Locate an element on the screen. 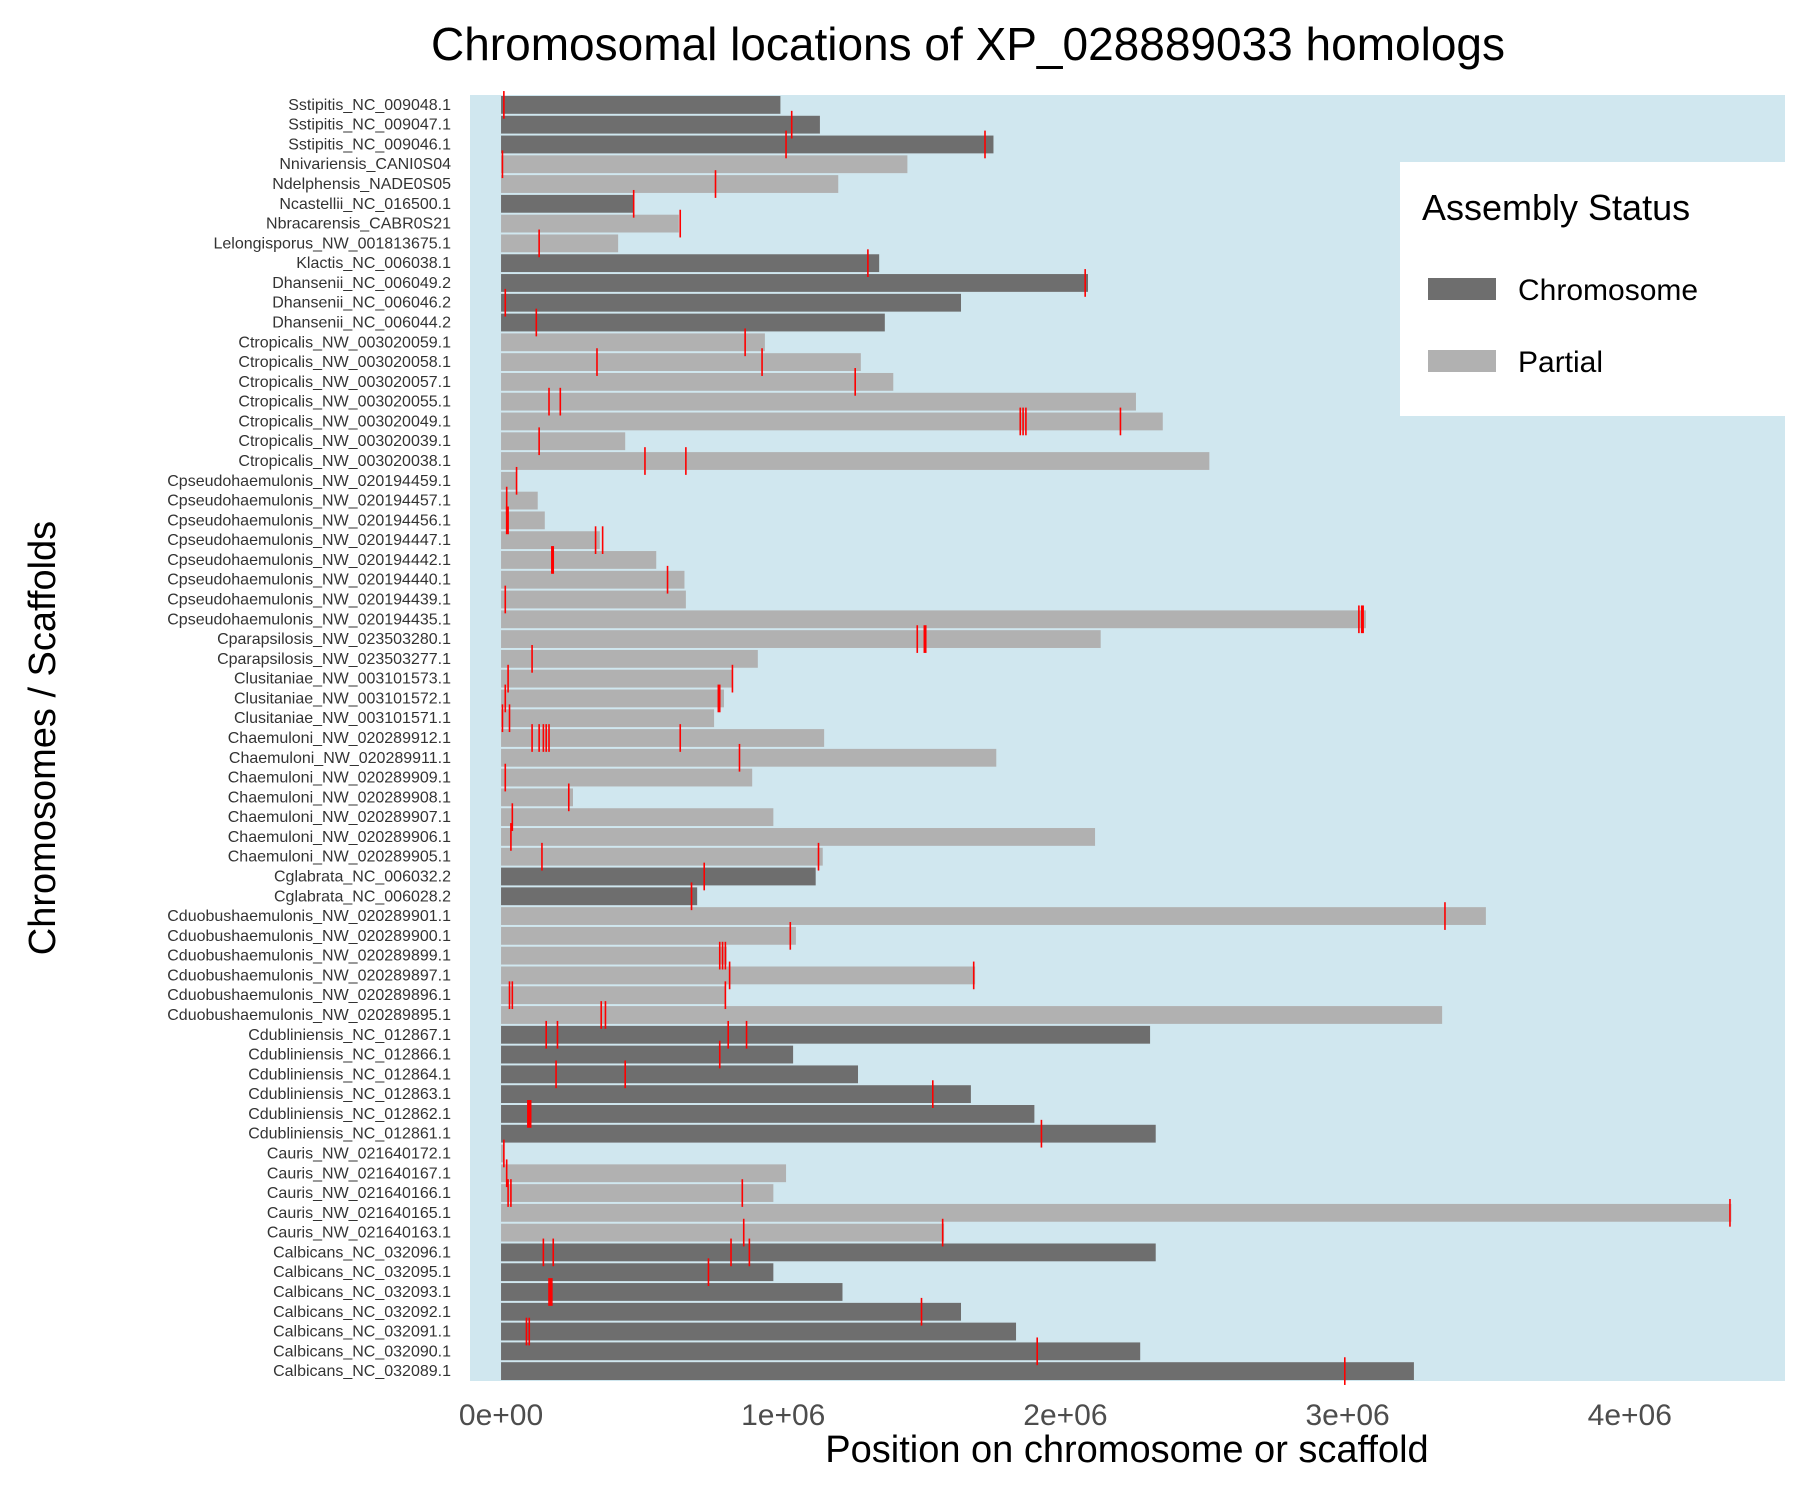 This screenshot has height=1500, width=1800. y-tick-label: Klactis_NC_006038.1 is located at coordinates (373, 263).